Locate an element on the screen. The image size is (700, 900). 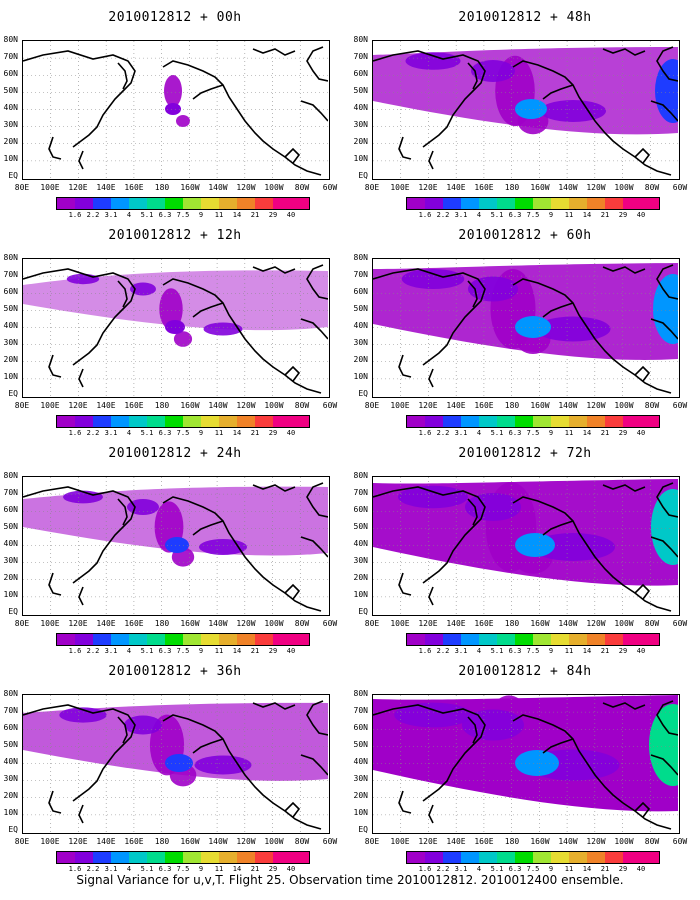
latitude-label: 10N is located at coordinates (10, 594).